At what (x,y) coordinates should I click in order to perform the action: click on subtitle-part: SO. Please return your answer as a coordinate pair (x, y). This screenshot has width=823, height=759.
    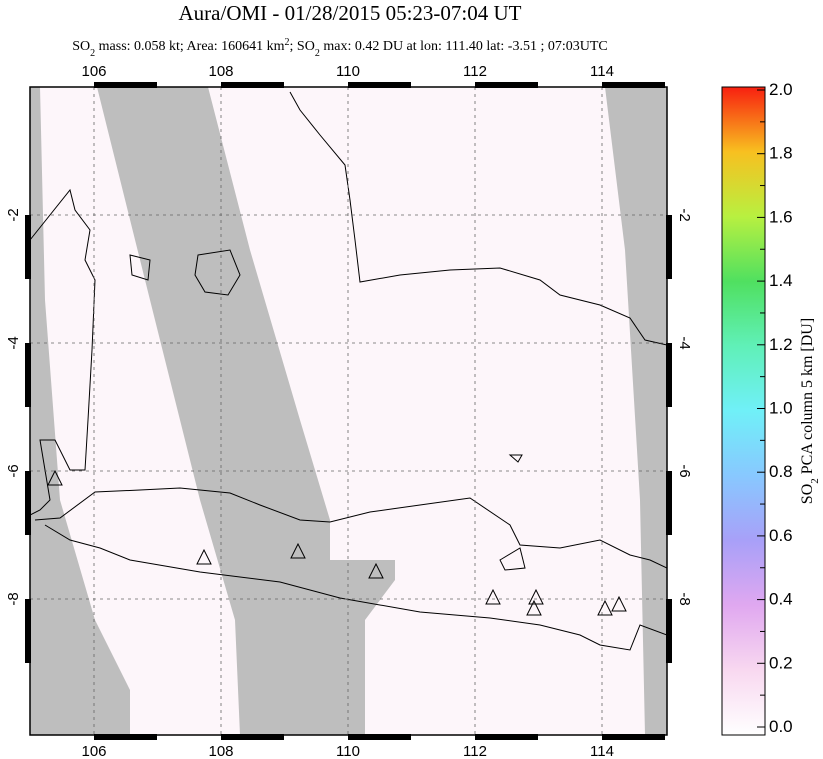
    Looking at the image, I should click on (81, 46).